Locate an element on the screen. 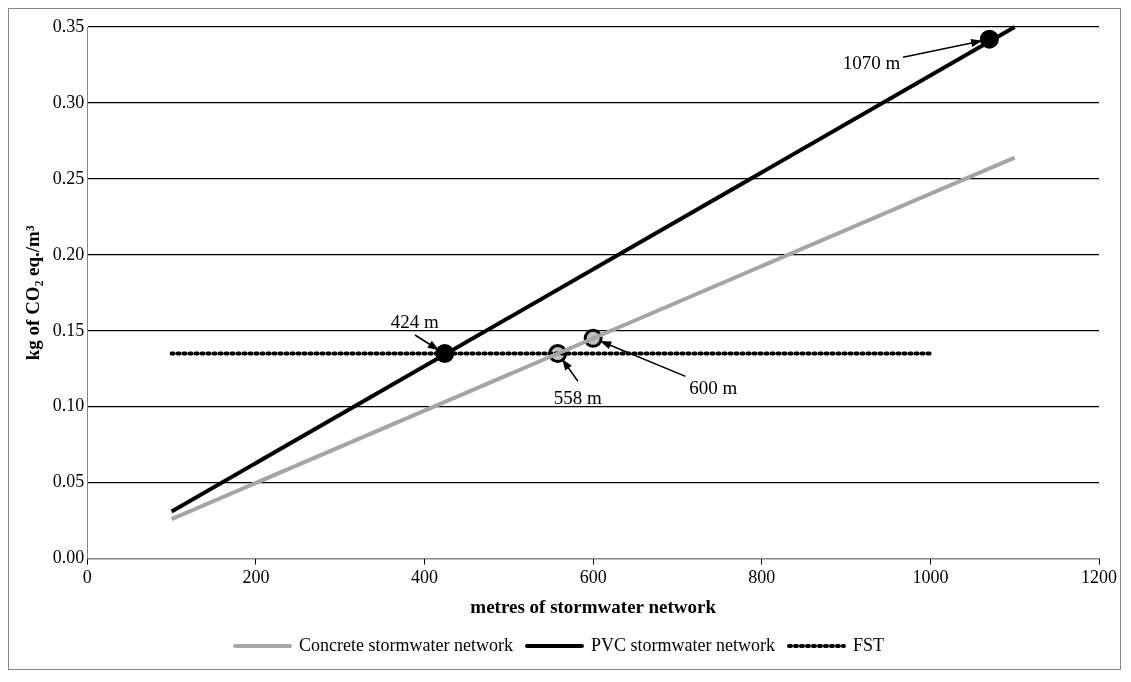 This screenshot has height=682, width=1131. y-tick-label: 0.05 is located at coordinates (68, 481).